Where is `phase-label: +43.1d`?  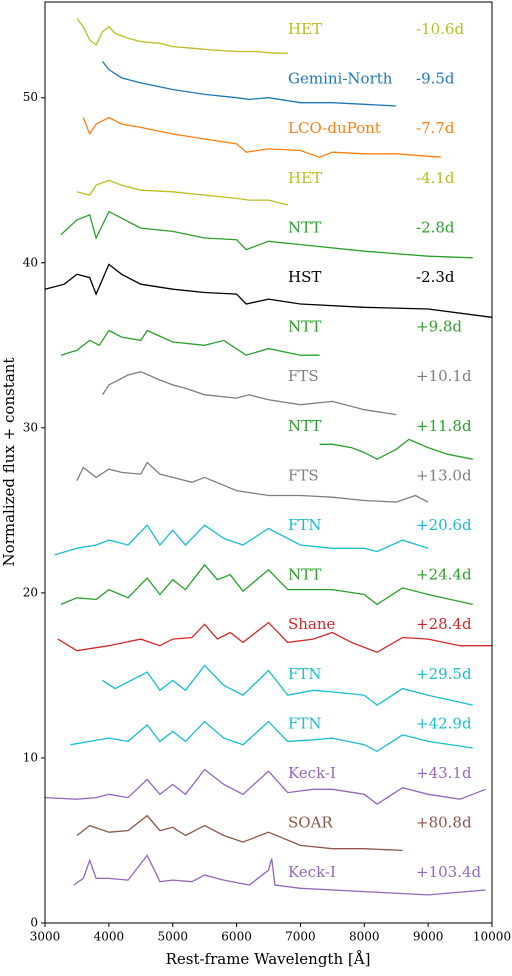 phase-label: +43.1d is located at coordinates (444, 773).